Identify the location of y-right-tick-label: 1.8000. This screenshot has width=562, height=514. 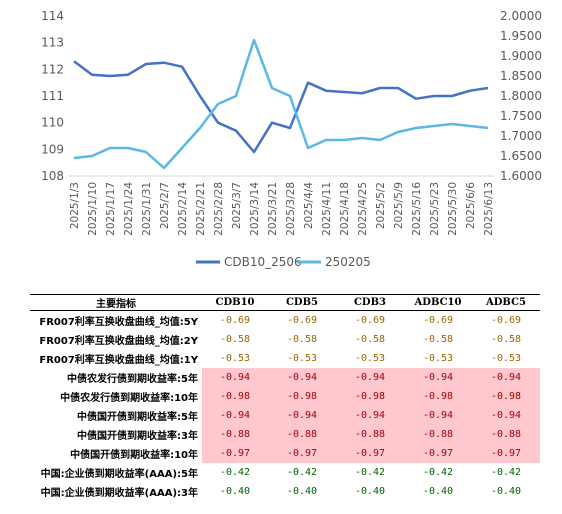
(521, 96).